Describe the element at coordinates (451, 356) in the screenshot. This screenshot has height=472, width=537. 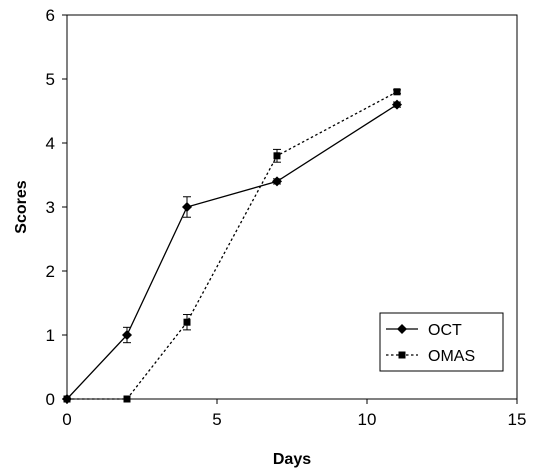
I see `legend-label: OMAS` at that location.